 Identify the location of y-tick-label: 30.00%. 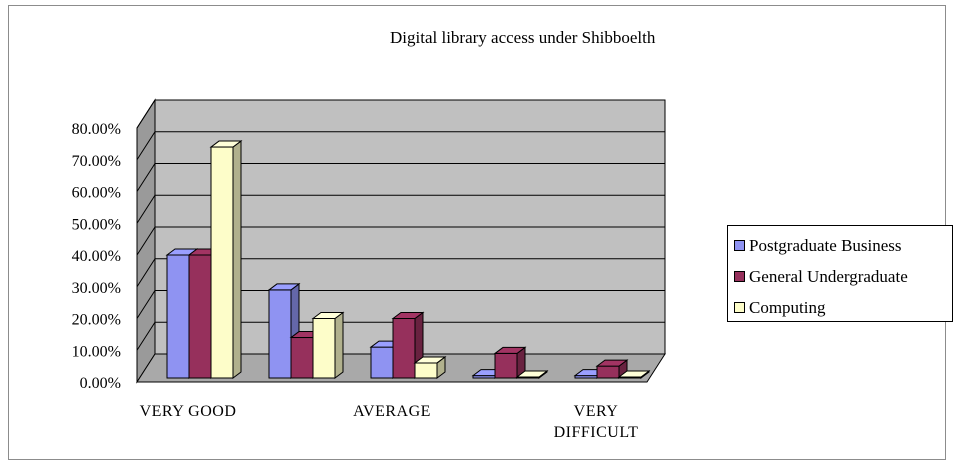
(96, 288).